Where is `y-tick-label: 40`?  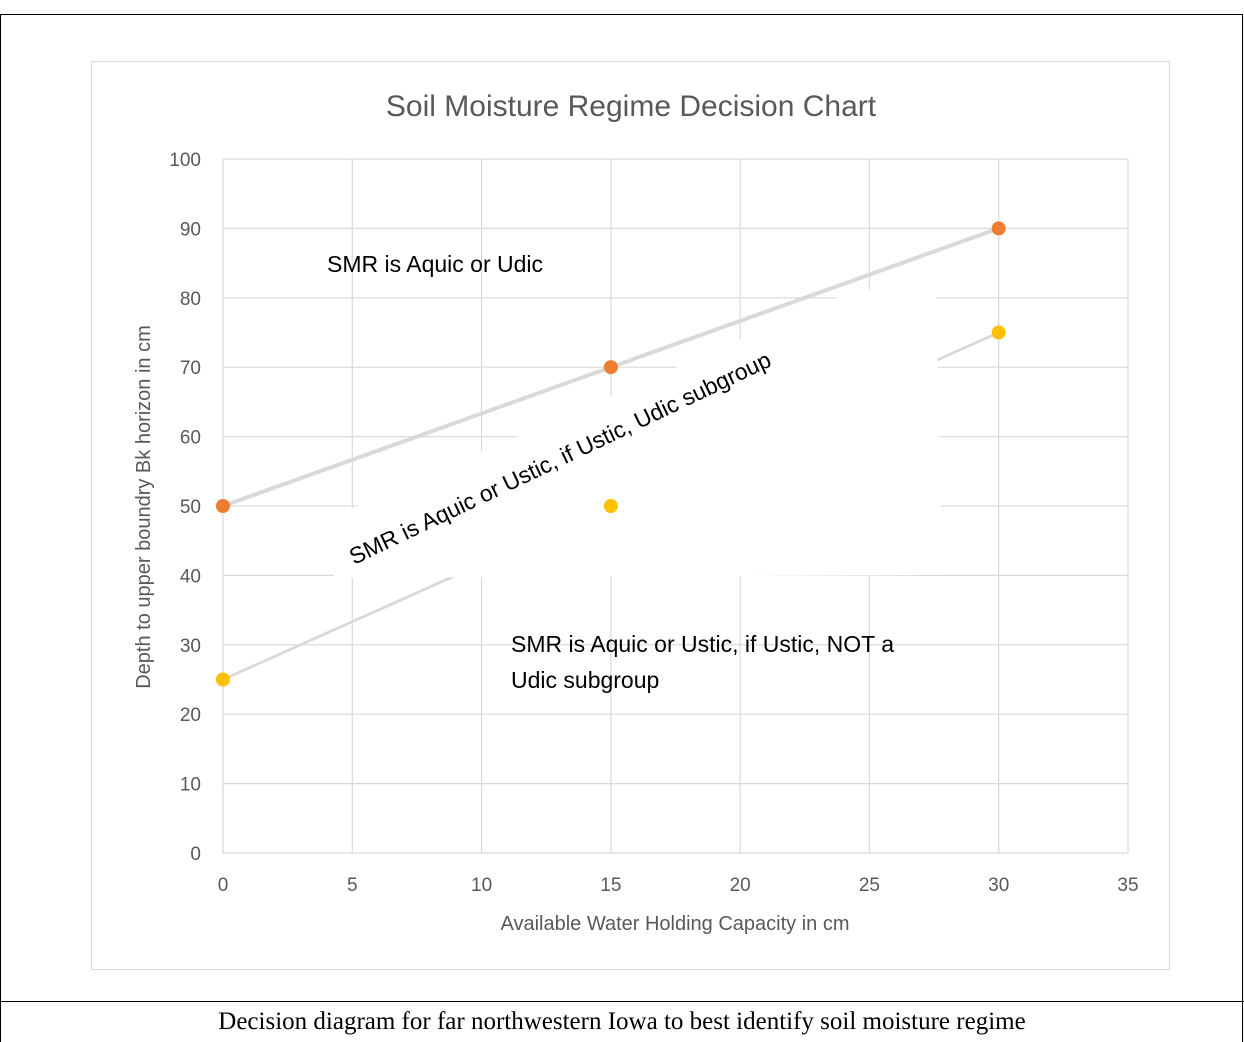
y-tick-label: 40 is located at coordinates (190, 576).